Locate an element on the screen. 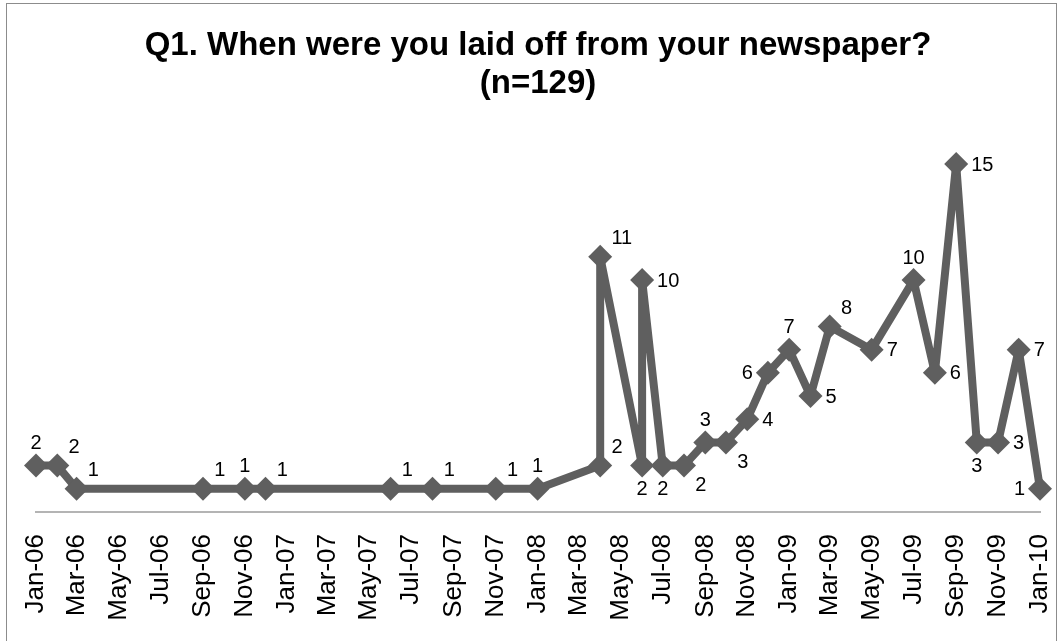 The height and width of the screenshot is (641, 1057). chart-title: Q1. When were you laid off from your newspaper? (n=129) is located at coordinates (538, 63).